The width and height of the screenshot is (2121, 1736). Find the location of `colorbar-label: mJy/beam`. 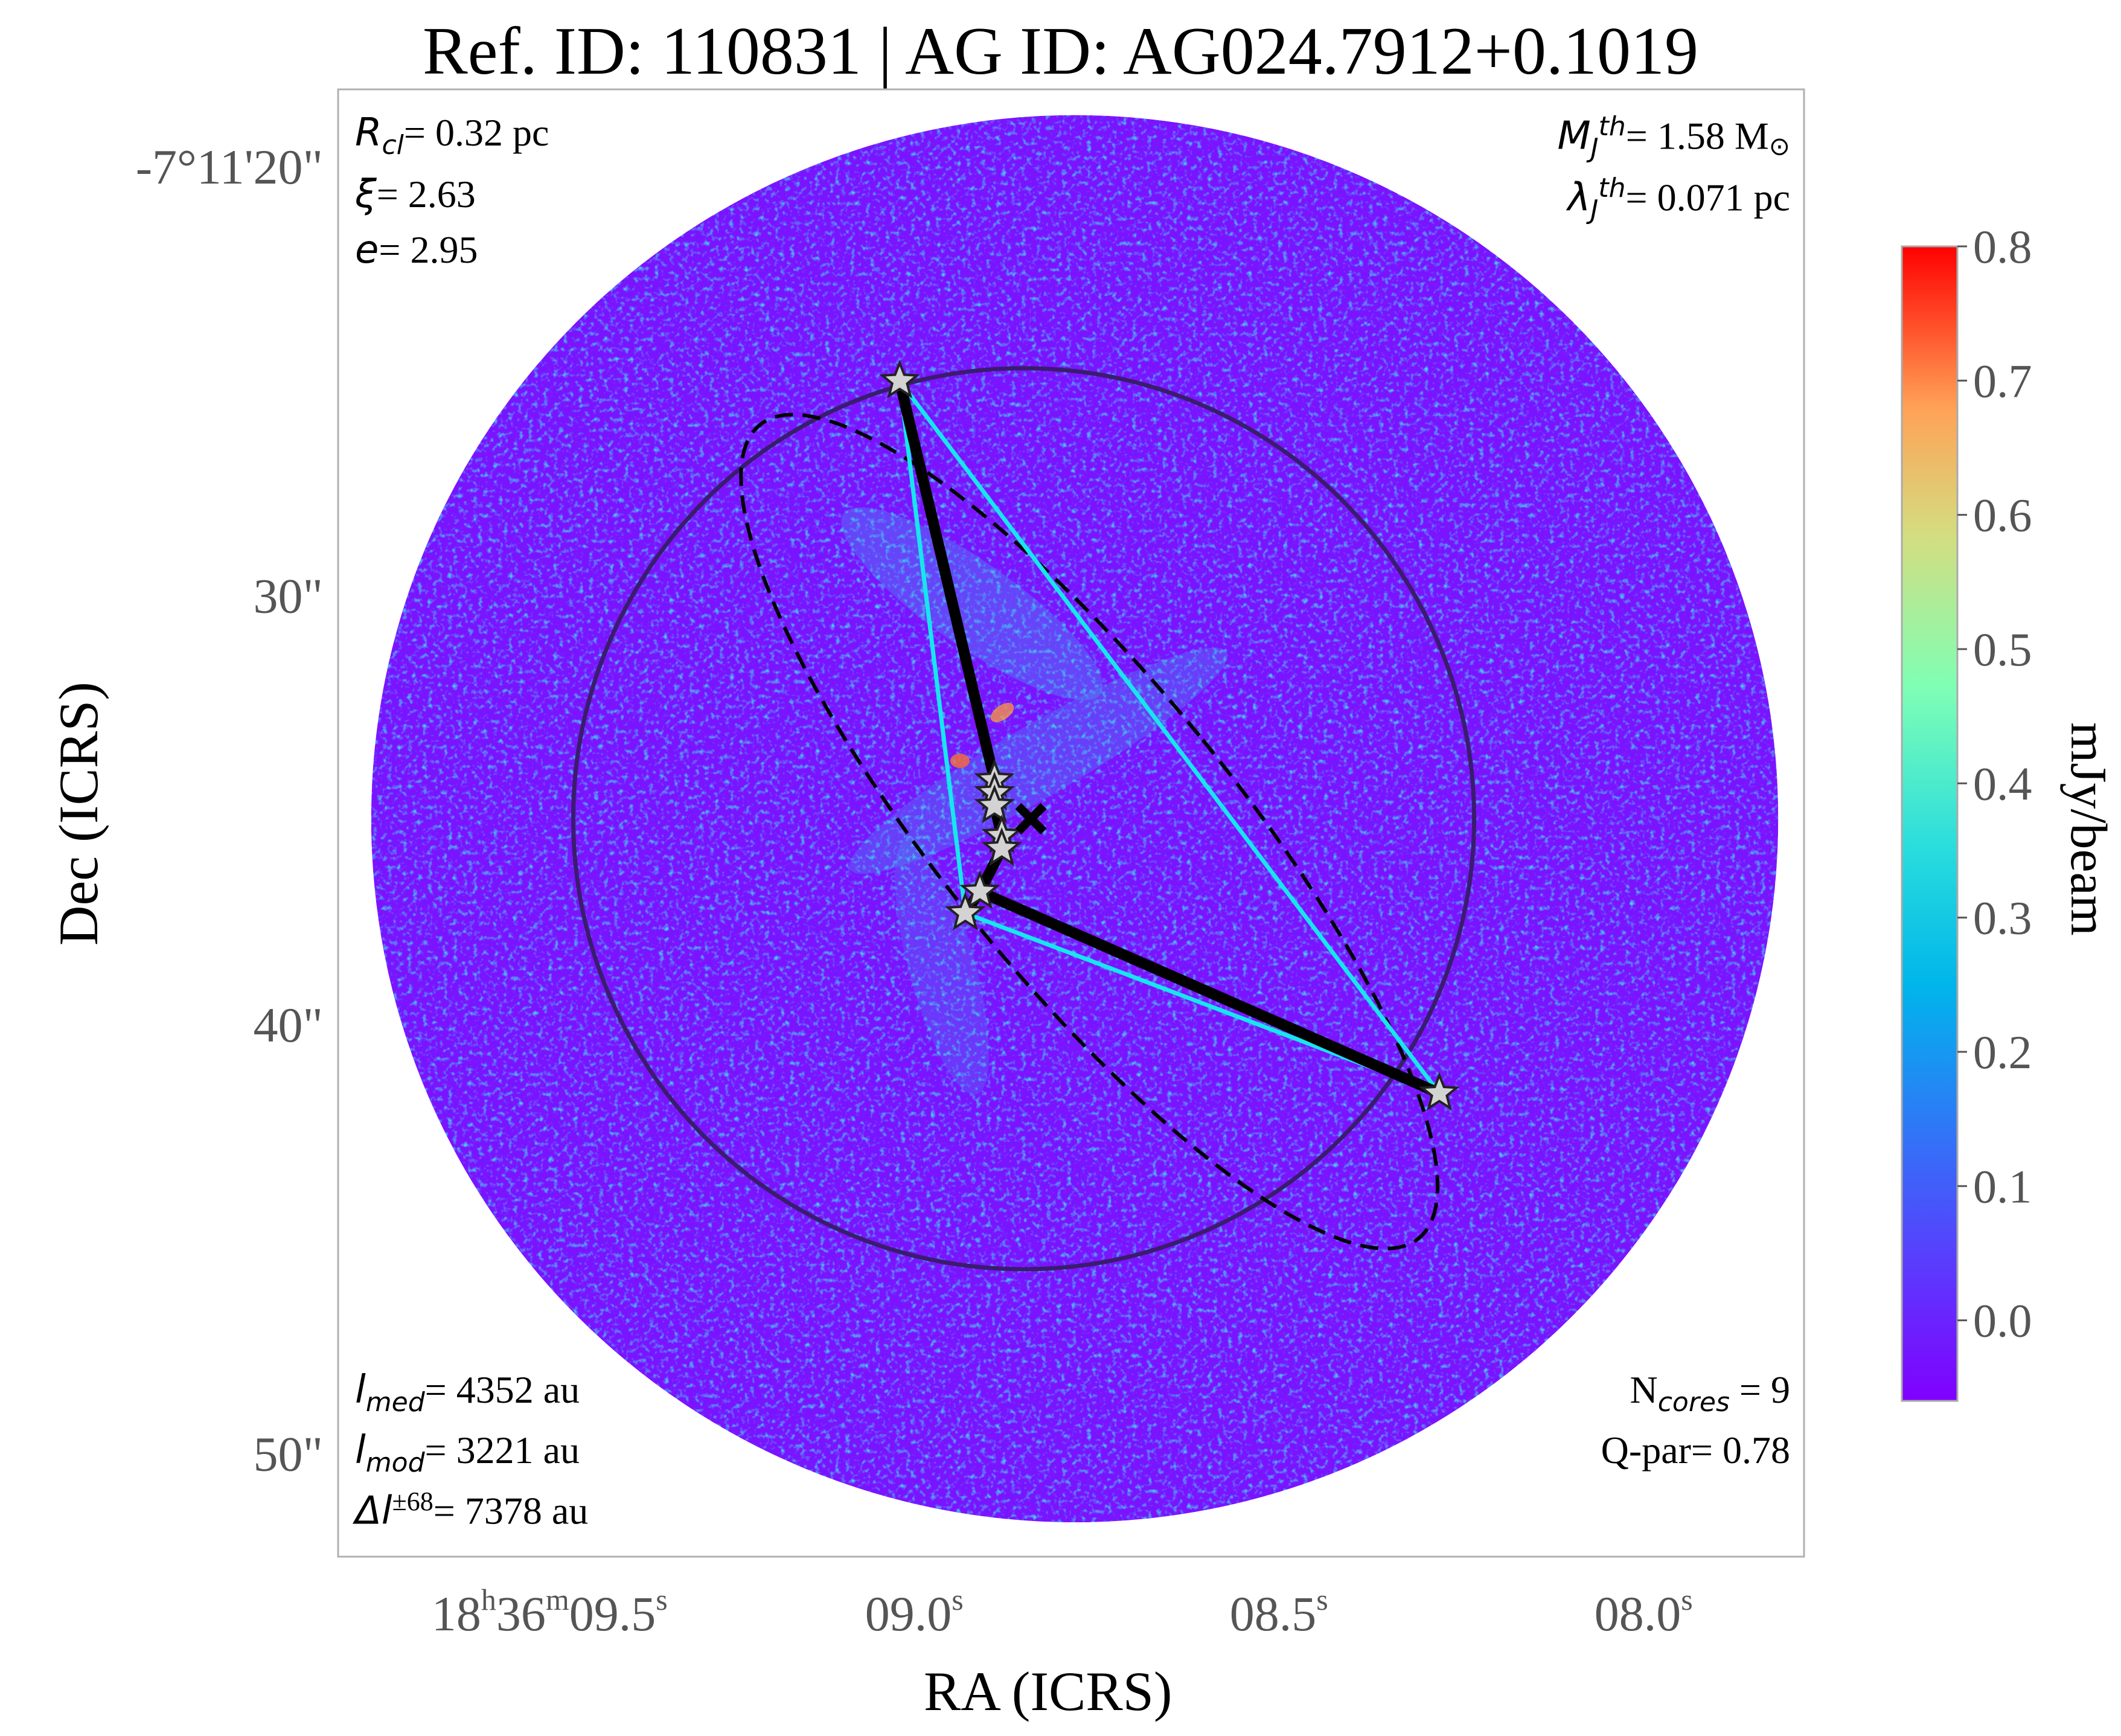

colorbar-label: mJy/beam is located at coordinates (2089, 829).